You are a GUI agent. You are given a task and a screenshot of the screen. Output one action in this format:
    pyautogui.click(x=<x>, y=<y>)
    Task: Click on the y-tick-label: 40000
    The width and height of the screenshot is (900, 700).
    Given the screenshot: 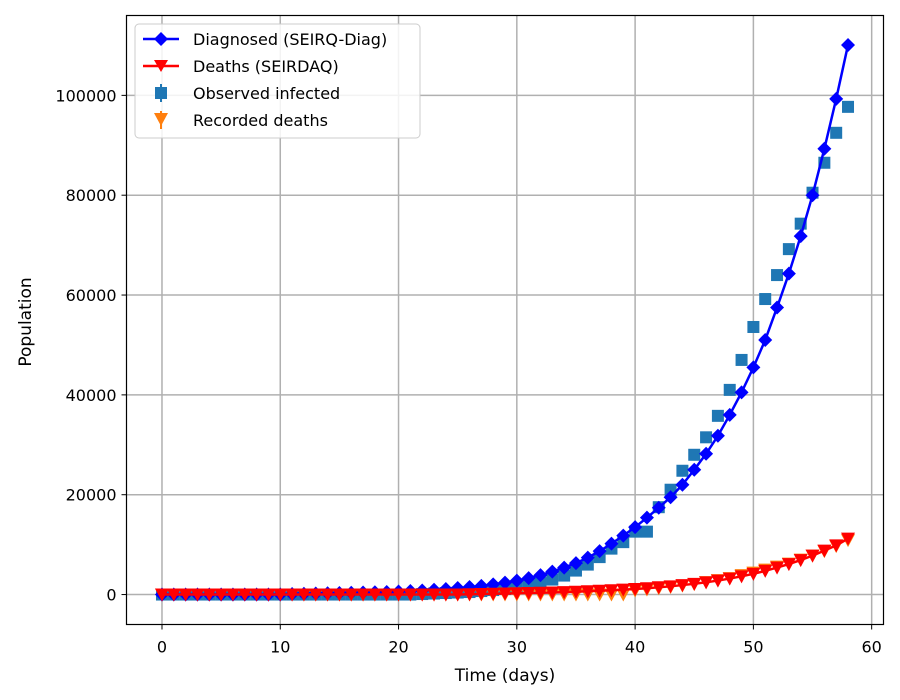 What is the action you would take?
    pyautogui.click(x=91, y=395)
    